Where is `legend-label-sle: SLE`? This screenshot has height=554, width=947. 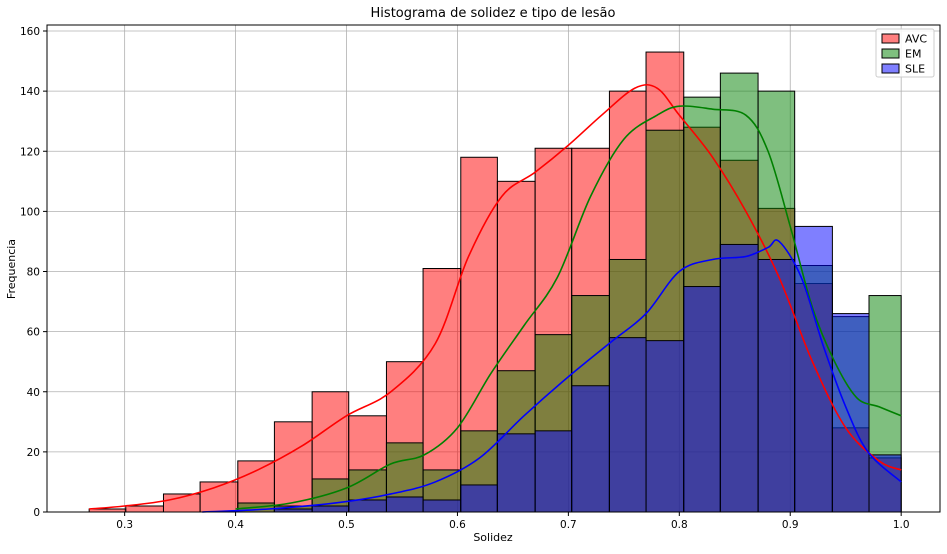
legend-label-sle: SLE is located at coordinates (915, 69).